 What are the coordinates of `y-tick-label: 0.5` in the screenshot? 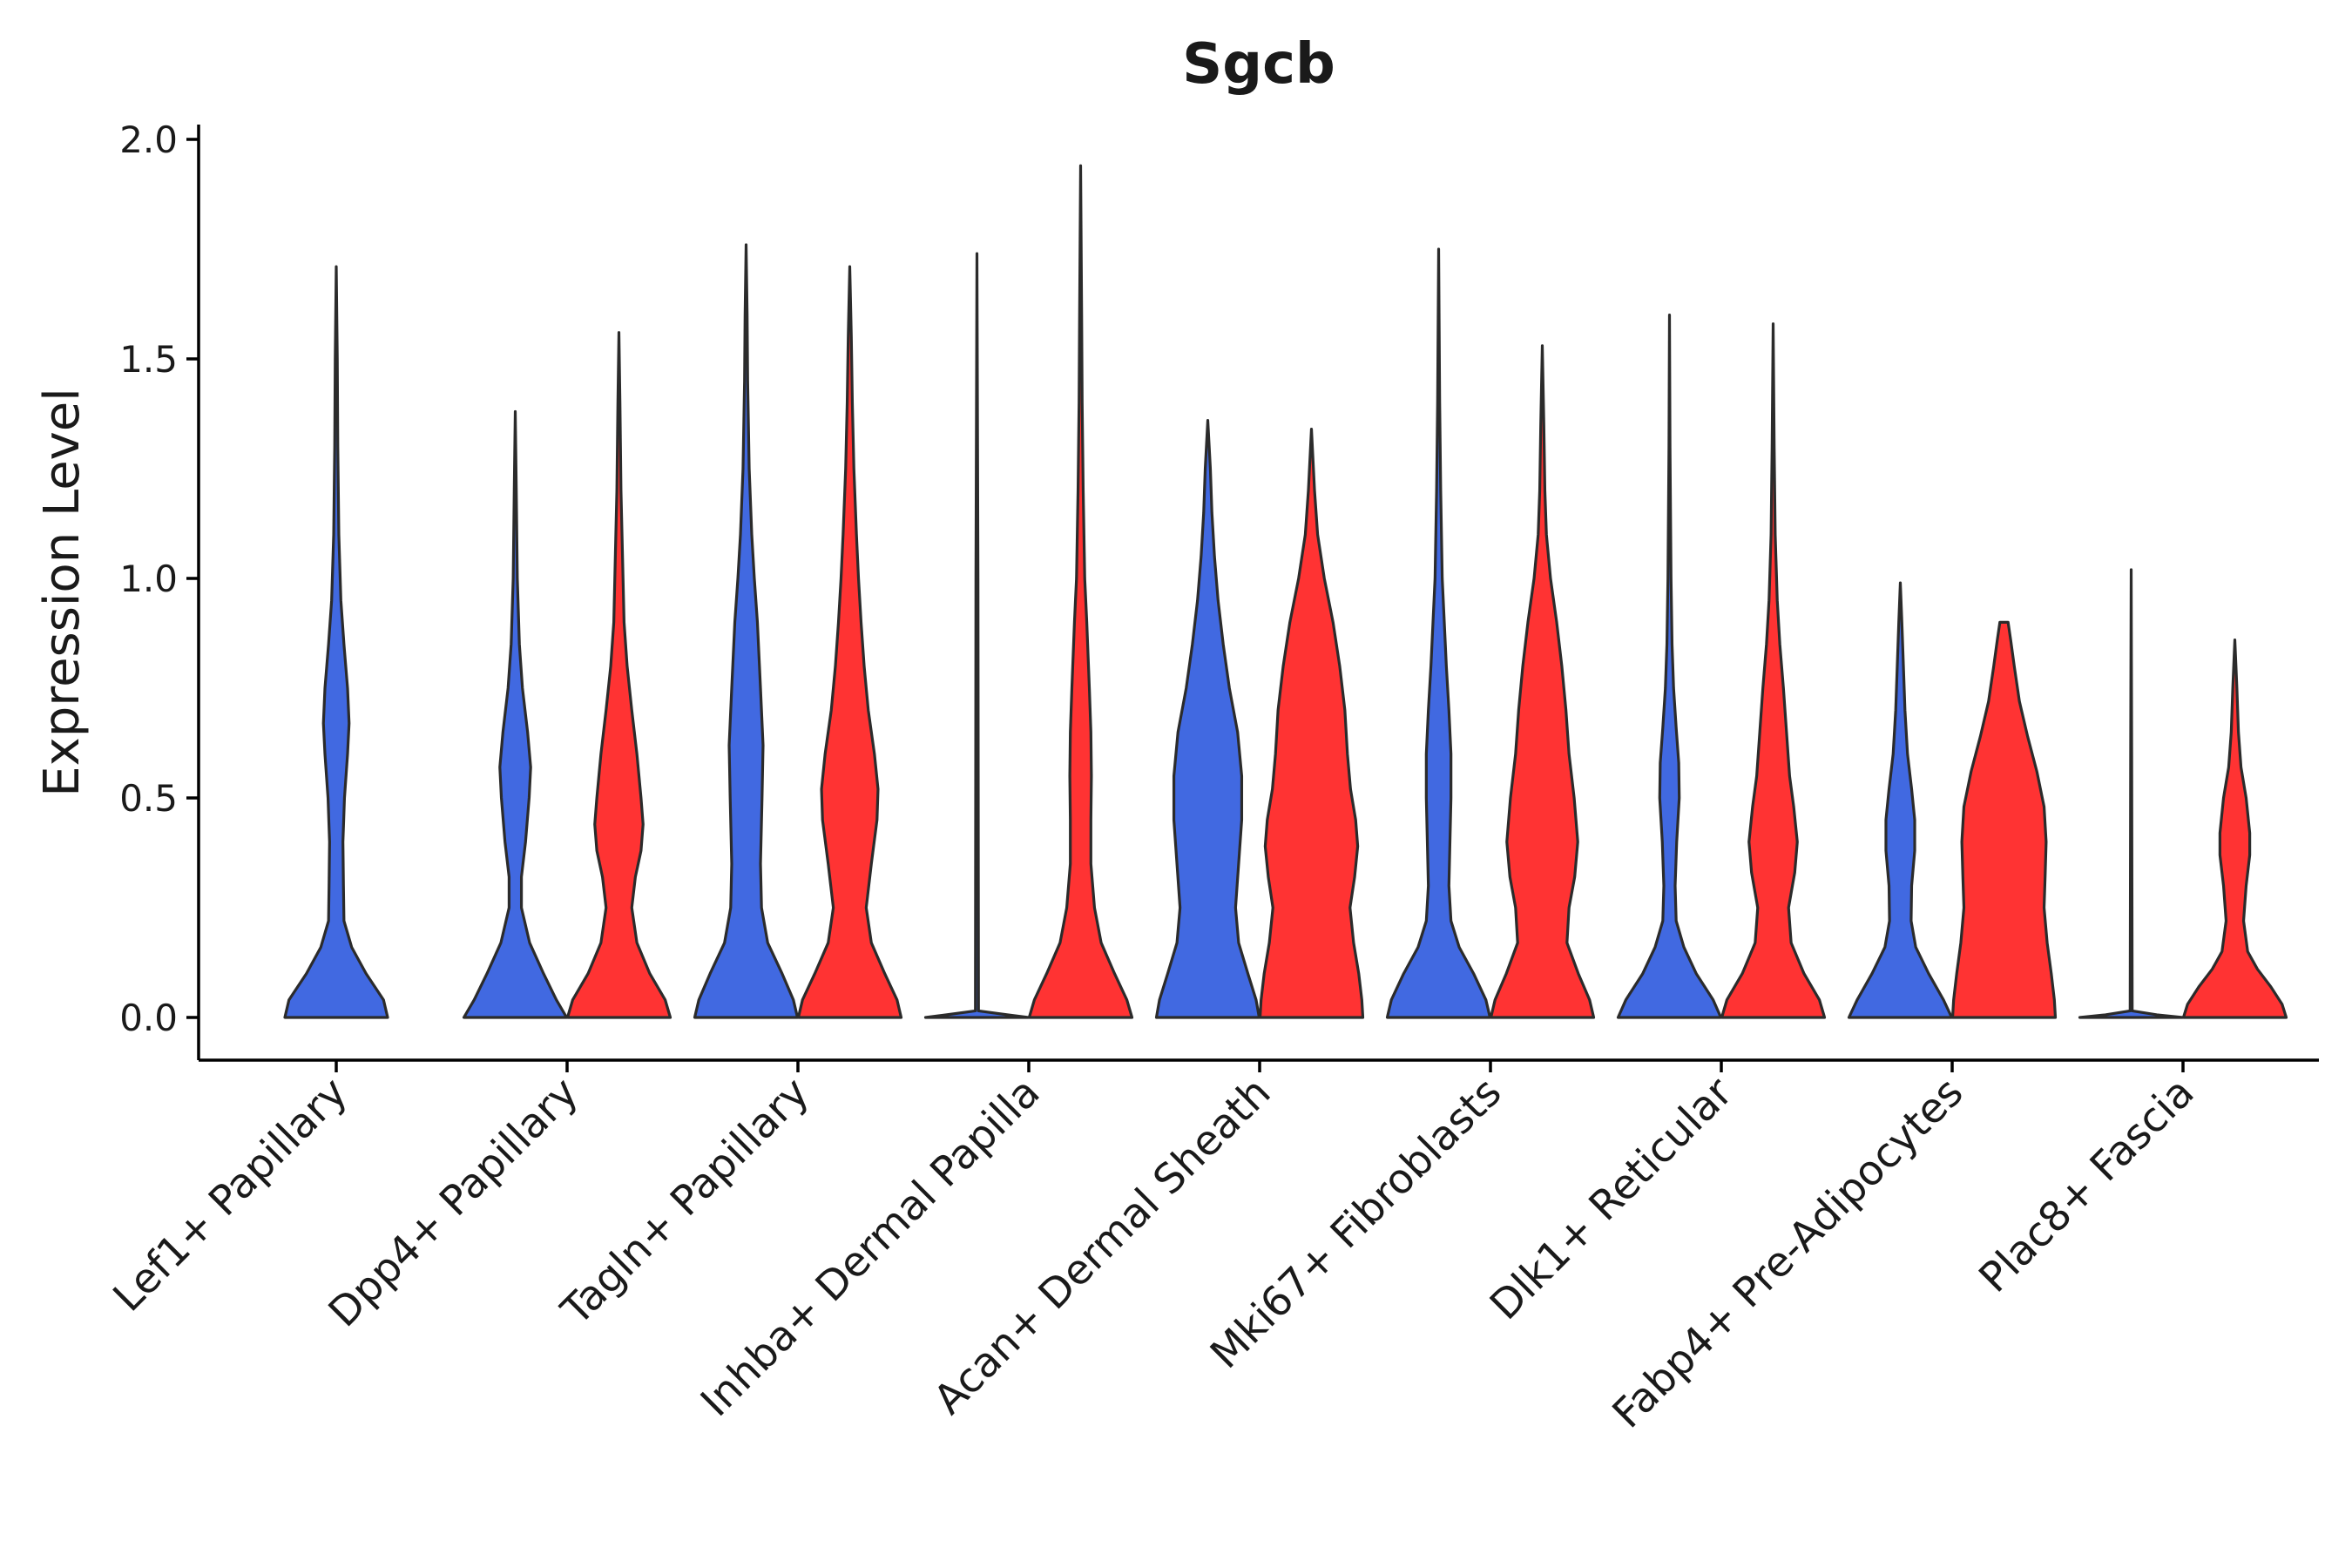 It's located at (148, 798).